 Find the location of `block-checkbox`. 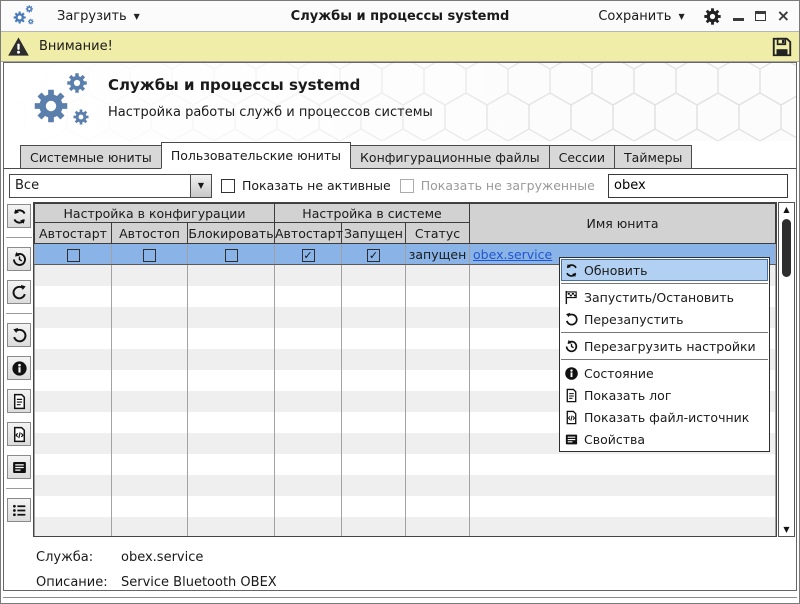

block-checkbox is located at coordinates (231, 255).